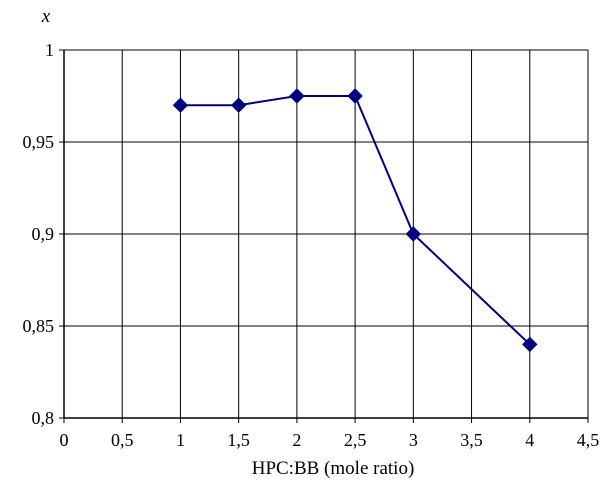 This screenshot has width=604, height=480. Describe the element at coordinates (64, 440) in the screenshot. I see `x-tick-label: 0` at that location.